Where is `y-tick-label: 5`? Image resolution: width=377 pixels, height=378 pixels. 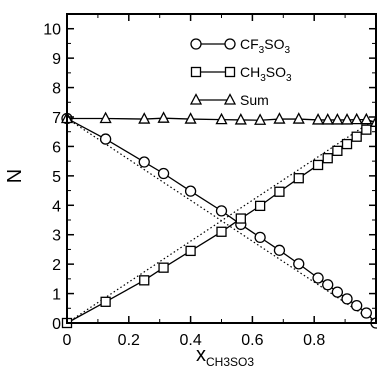 y-tick-label: 5 is located at coordinates (56, 177).